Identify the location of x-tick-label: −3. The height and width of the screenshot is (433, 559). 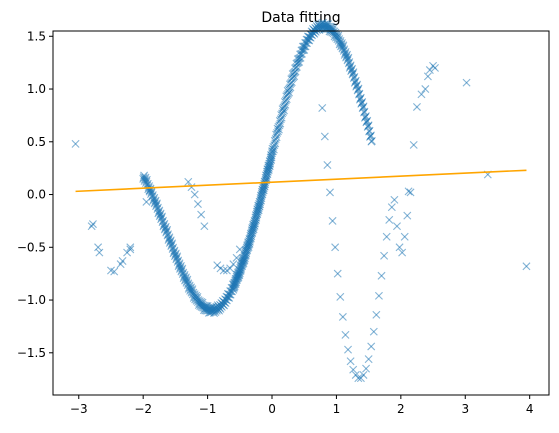
(79, 409).